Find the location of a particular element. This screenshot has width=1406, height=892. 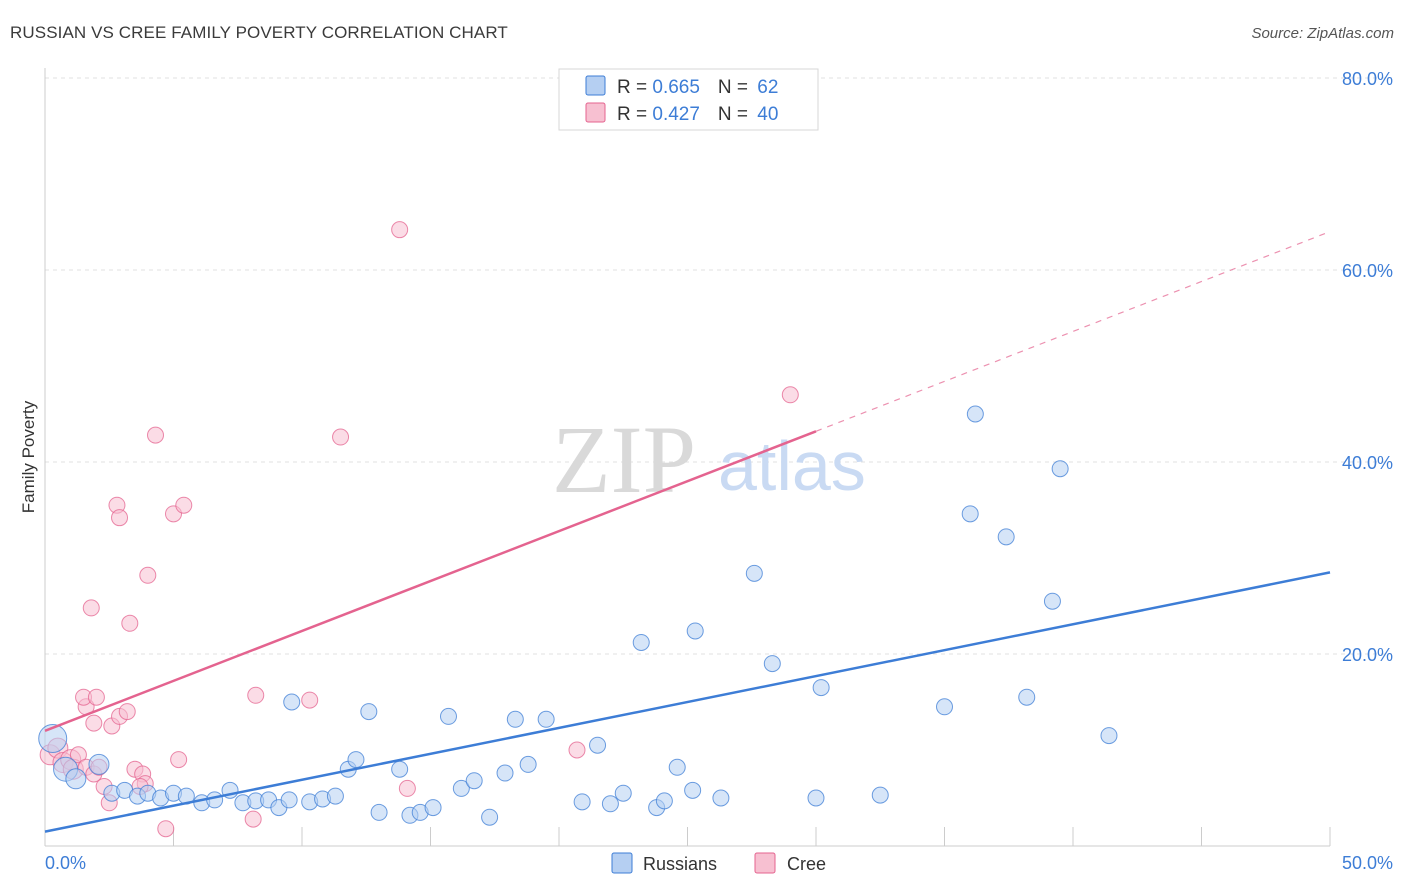

y-tick-label: 80.0% is located at coordinates (1367, 79).